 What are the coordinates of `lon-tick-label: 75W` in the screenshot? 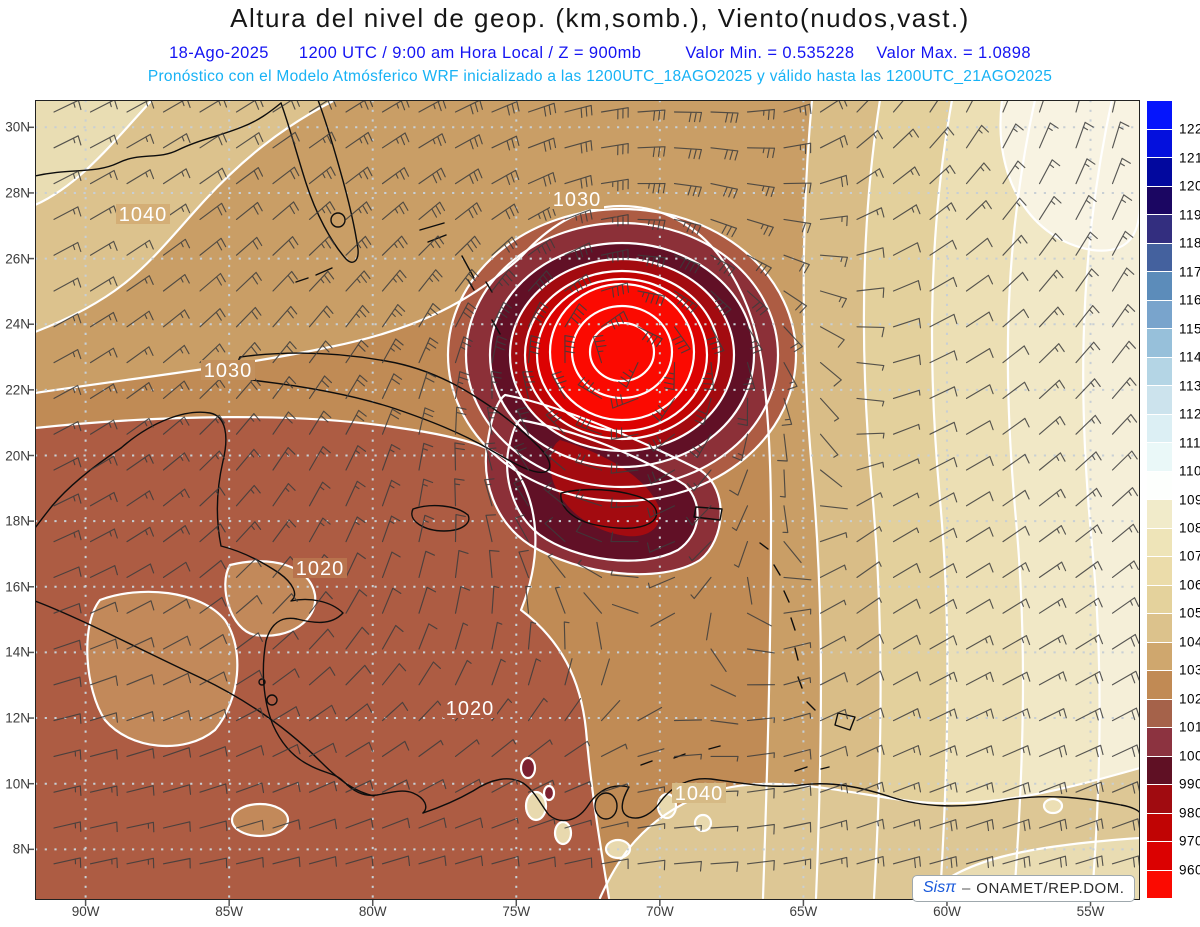 It's located at (516, 911).